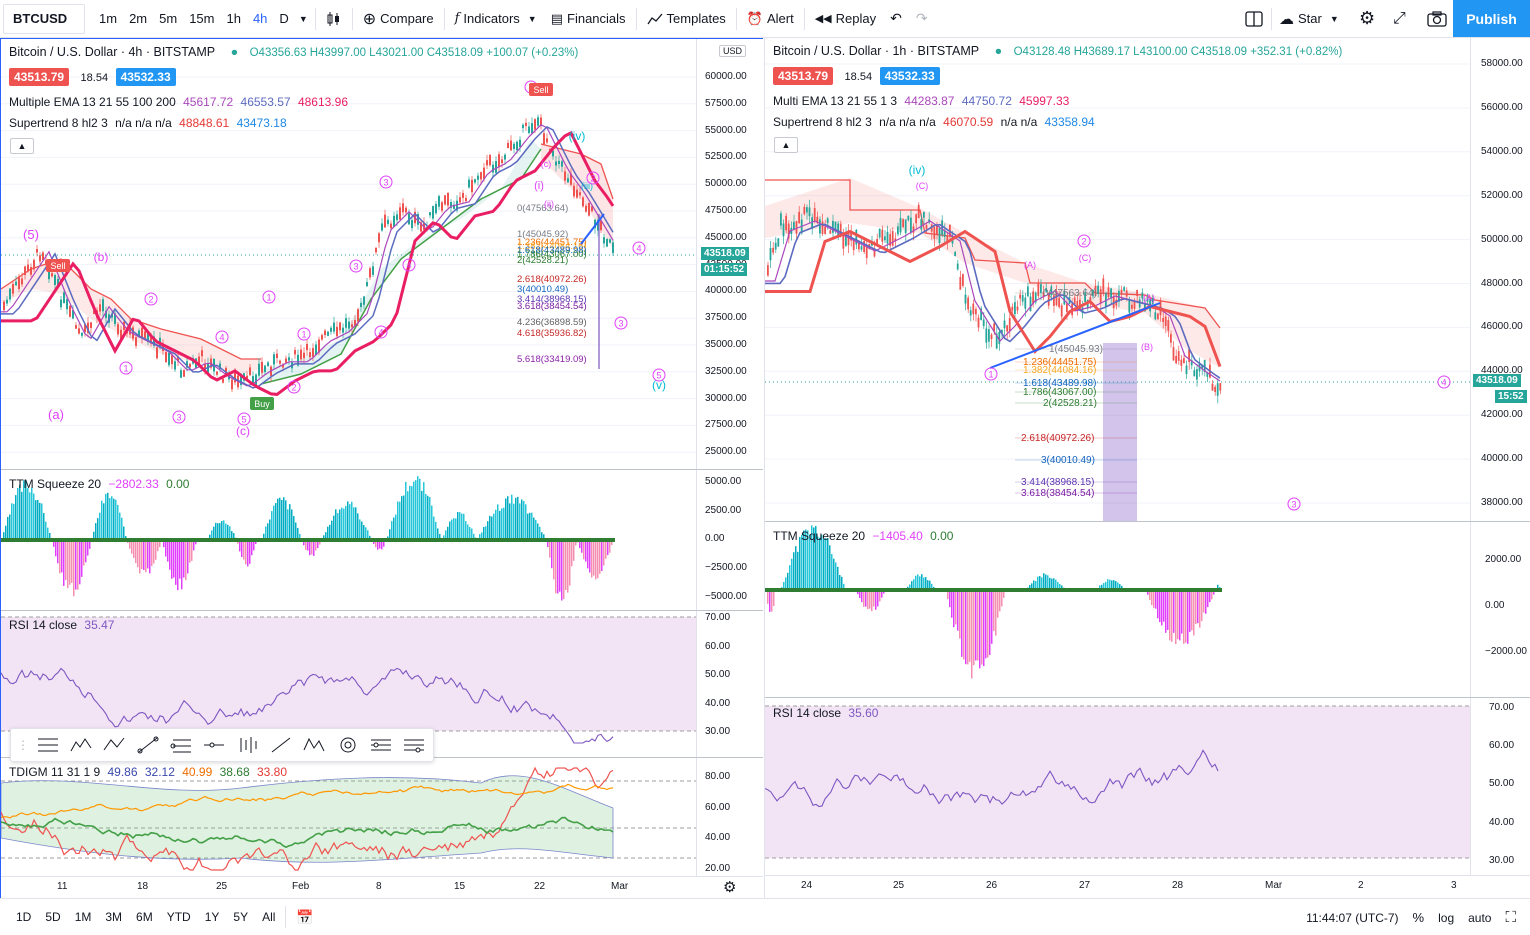 Image resolution: width=1530 pixels, height=935 pixels. I want to click on right-ttm-pane, so click(1117, 609).